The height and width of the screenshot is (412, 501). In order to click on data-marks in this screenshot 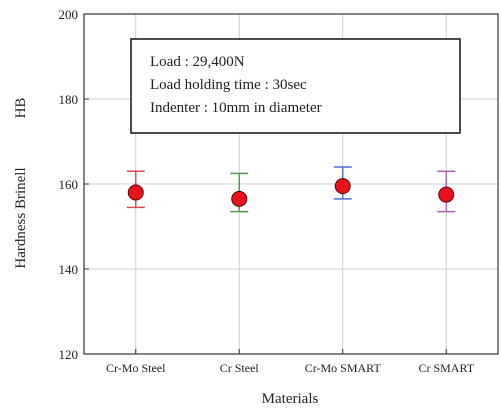, I will do `click(291, 189)`.